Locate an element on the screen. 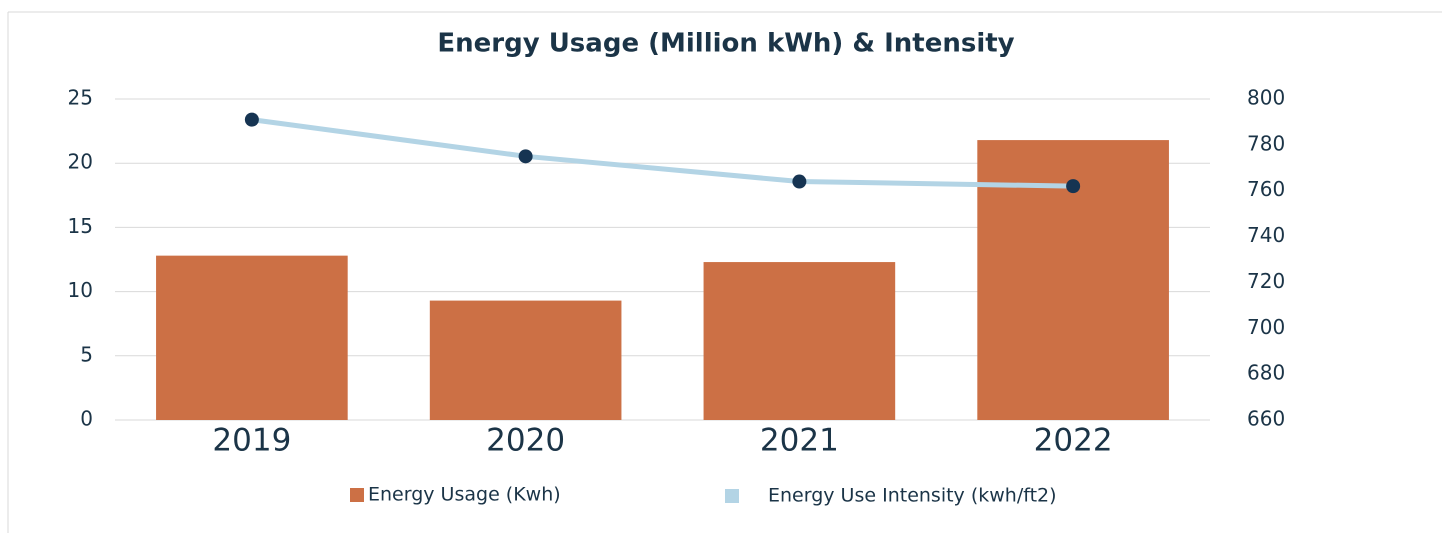 Image resolution: width=1442 pixels, height=533 pixels. y2-tick-label: 740 is located at coordinates (1266, 235).